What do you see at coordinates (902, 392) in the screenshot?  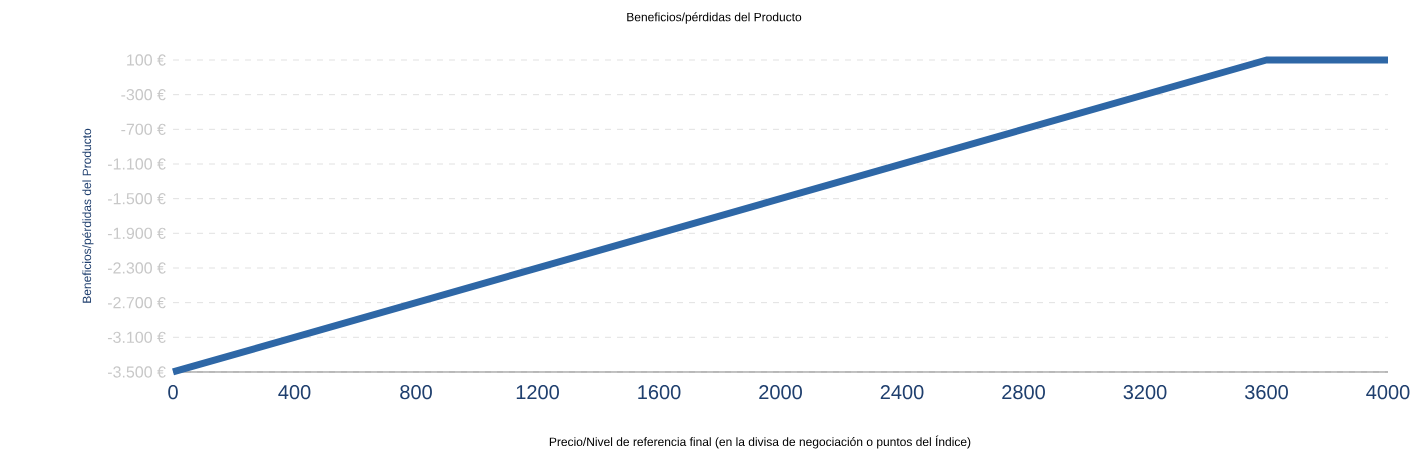 I see `x-tick-label: 2400` at bounding box center [902, 392].